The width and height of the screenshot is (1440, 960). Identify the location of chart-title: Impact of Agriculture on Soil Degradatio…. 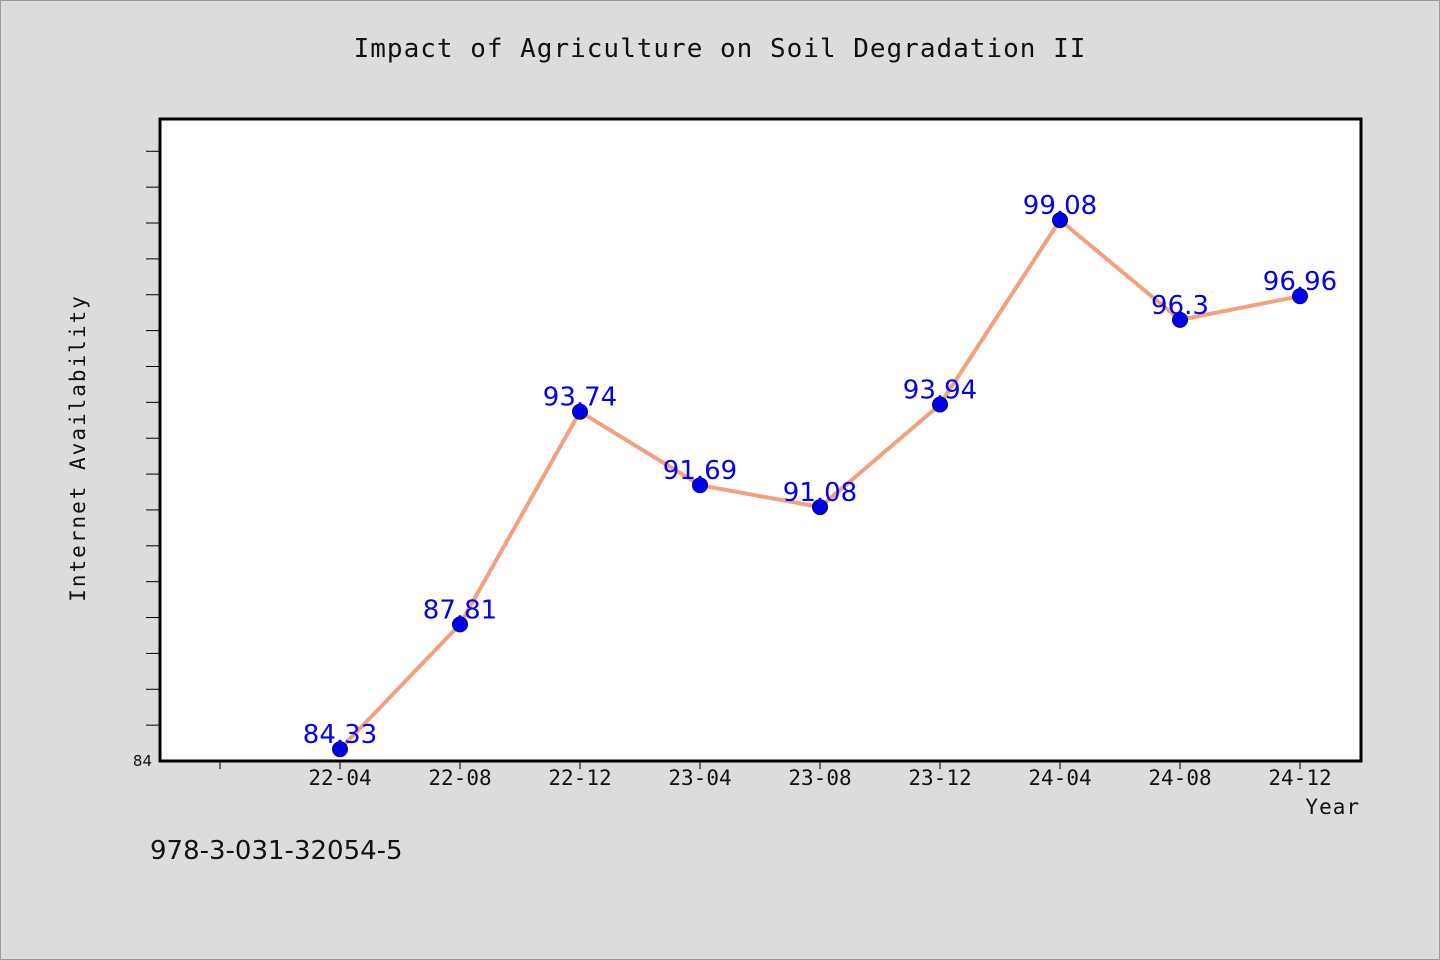
(720, 49).